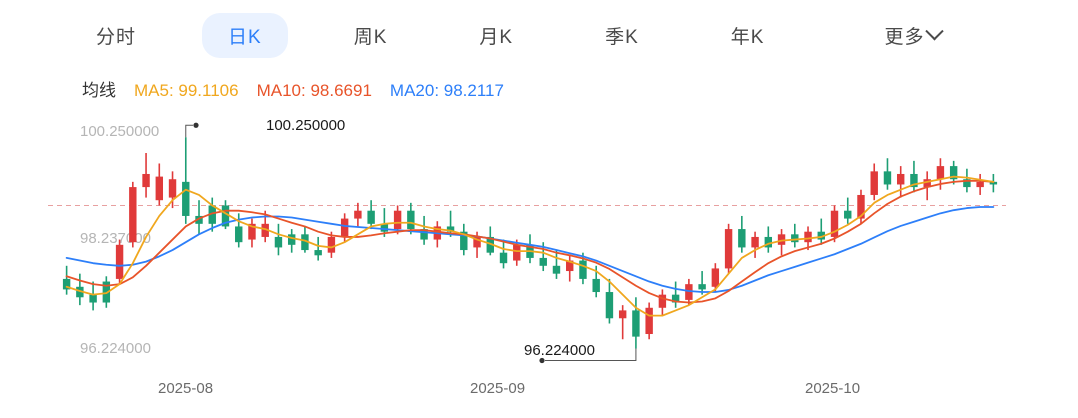 This screenshot has height=418, width=1078. What do you see at coordinates (120, 131) in the screenshot?
I see `y-axis-tick-high: 100.250000` at bounding box center [120, 131].